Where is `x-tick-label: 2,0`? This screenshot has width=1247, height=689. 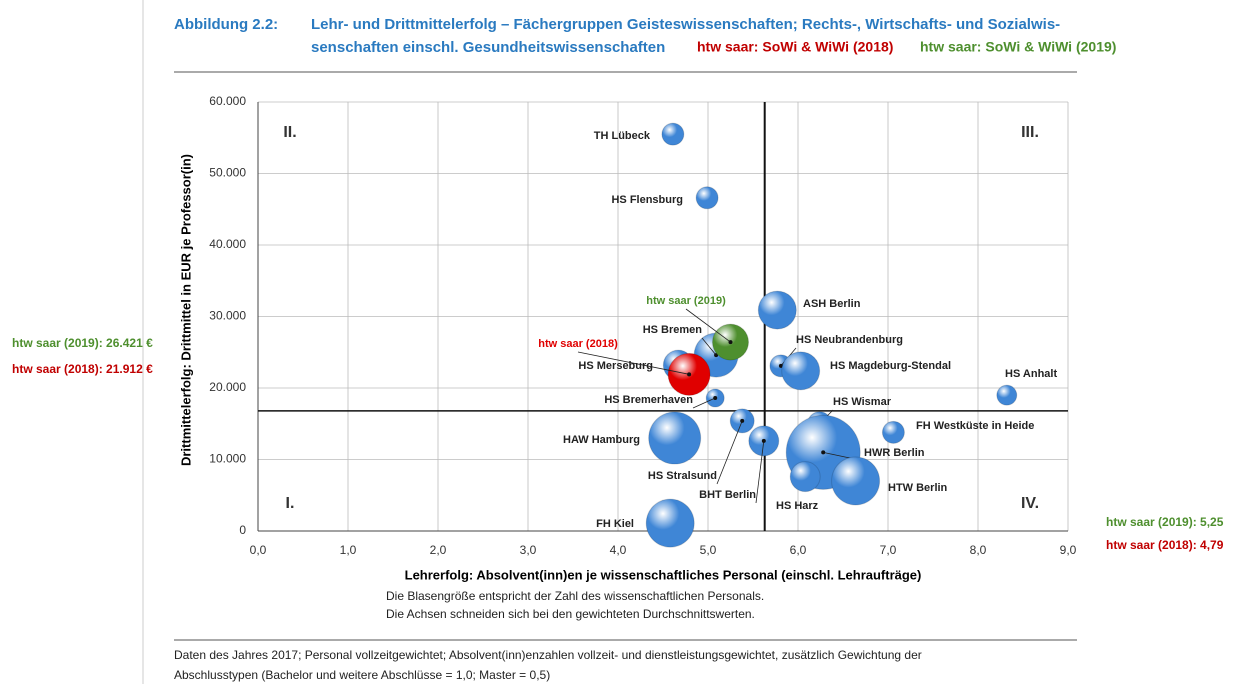 x-tick-label: 2,0 is located at coordinates (438, 550).